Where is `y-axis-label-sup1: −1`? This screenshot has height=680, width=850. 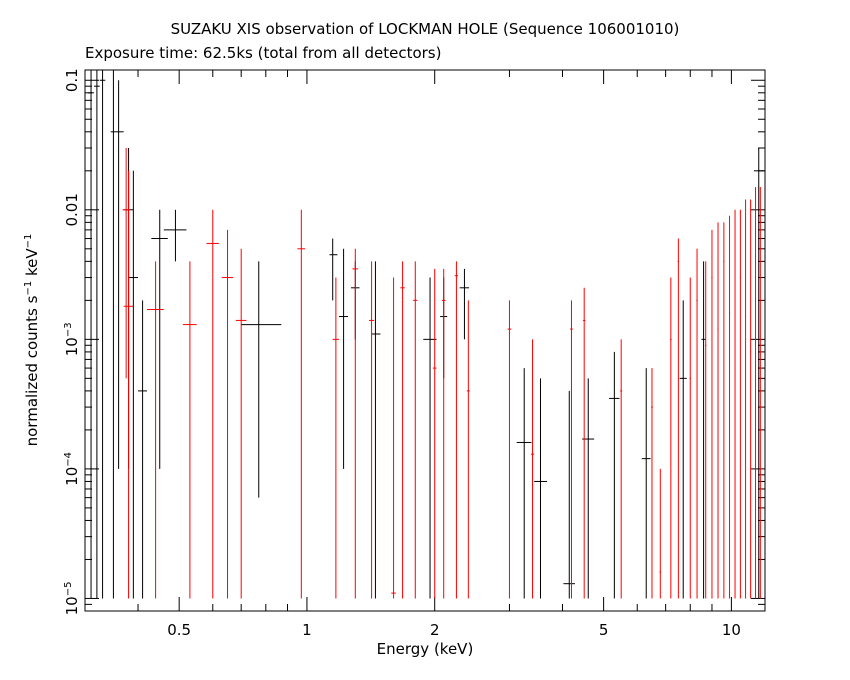
y-axis-label-sup1: −1 is located at coordinates (28, 288).